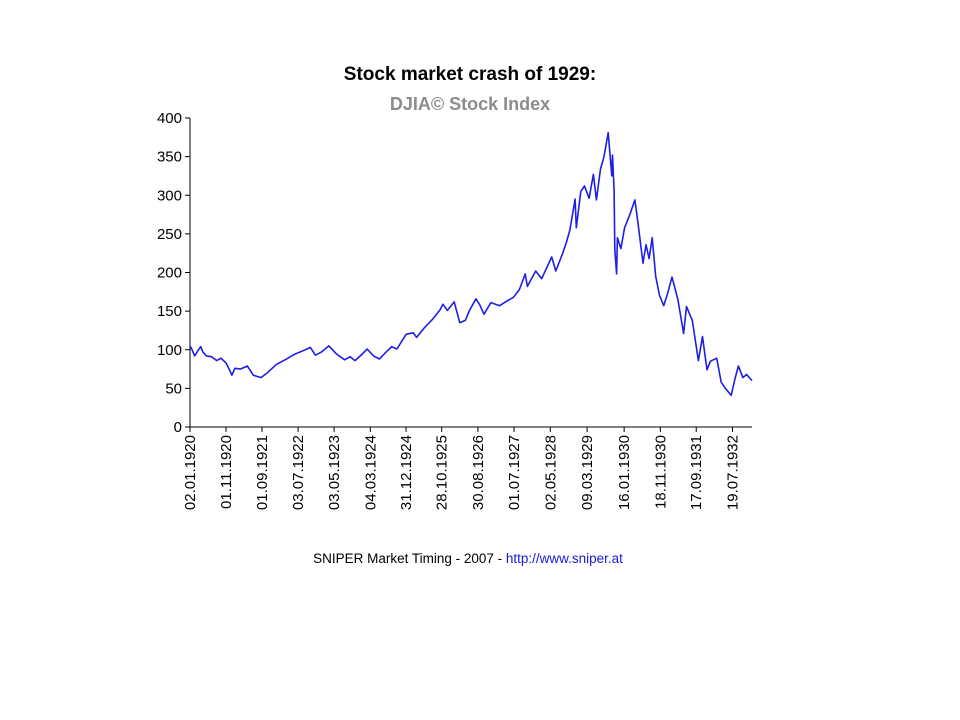 This screenshot has height=720, width=960. Describe the element at coordinates (173, 388) in the screenshot. I see `y-tick-label: 50` at that location.